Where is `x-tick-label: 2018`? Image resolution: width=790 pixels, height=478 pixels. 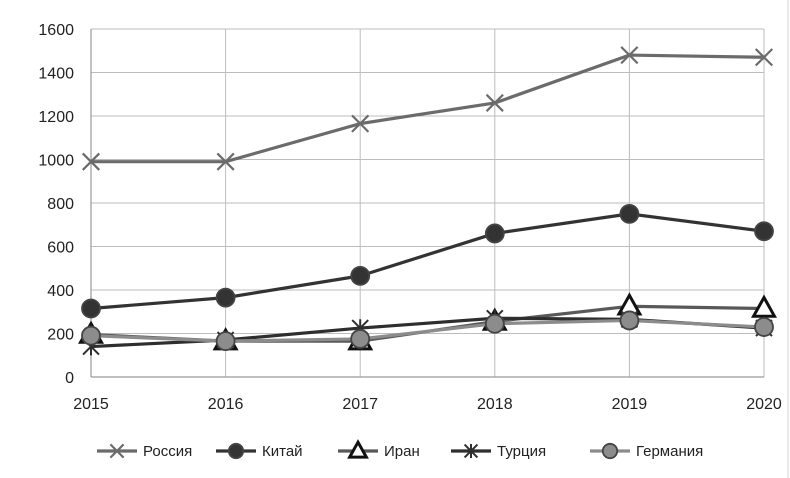
x-tick-label: 2018 is located at coordinates (495, 404).